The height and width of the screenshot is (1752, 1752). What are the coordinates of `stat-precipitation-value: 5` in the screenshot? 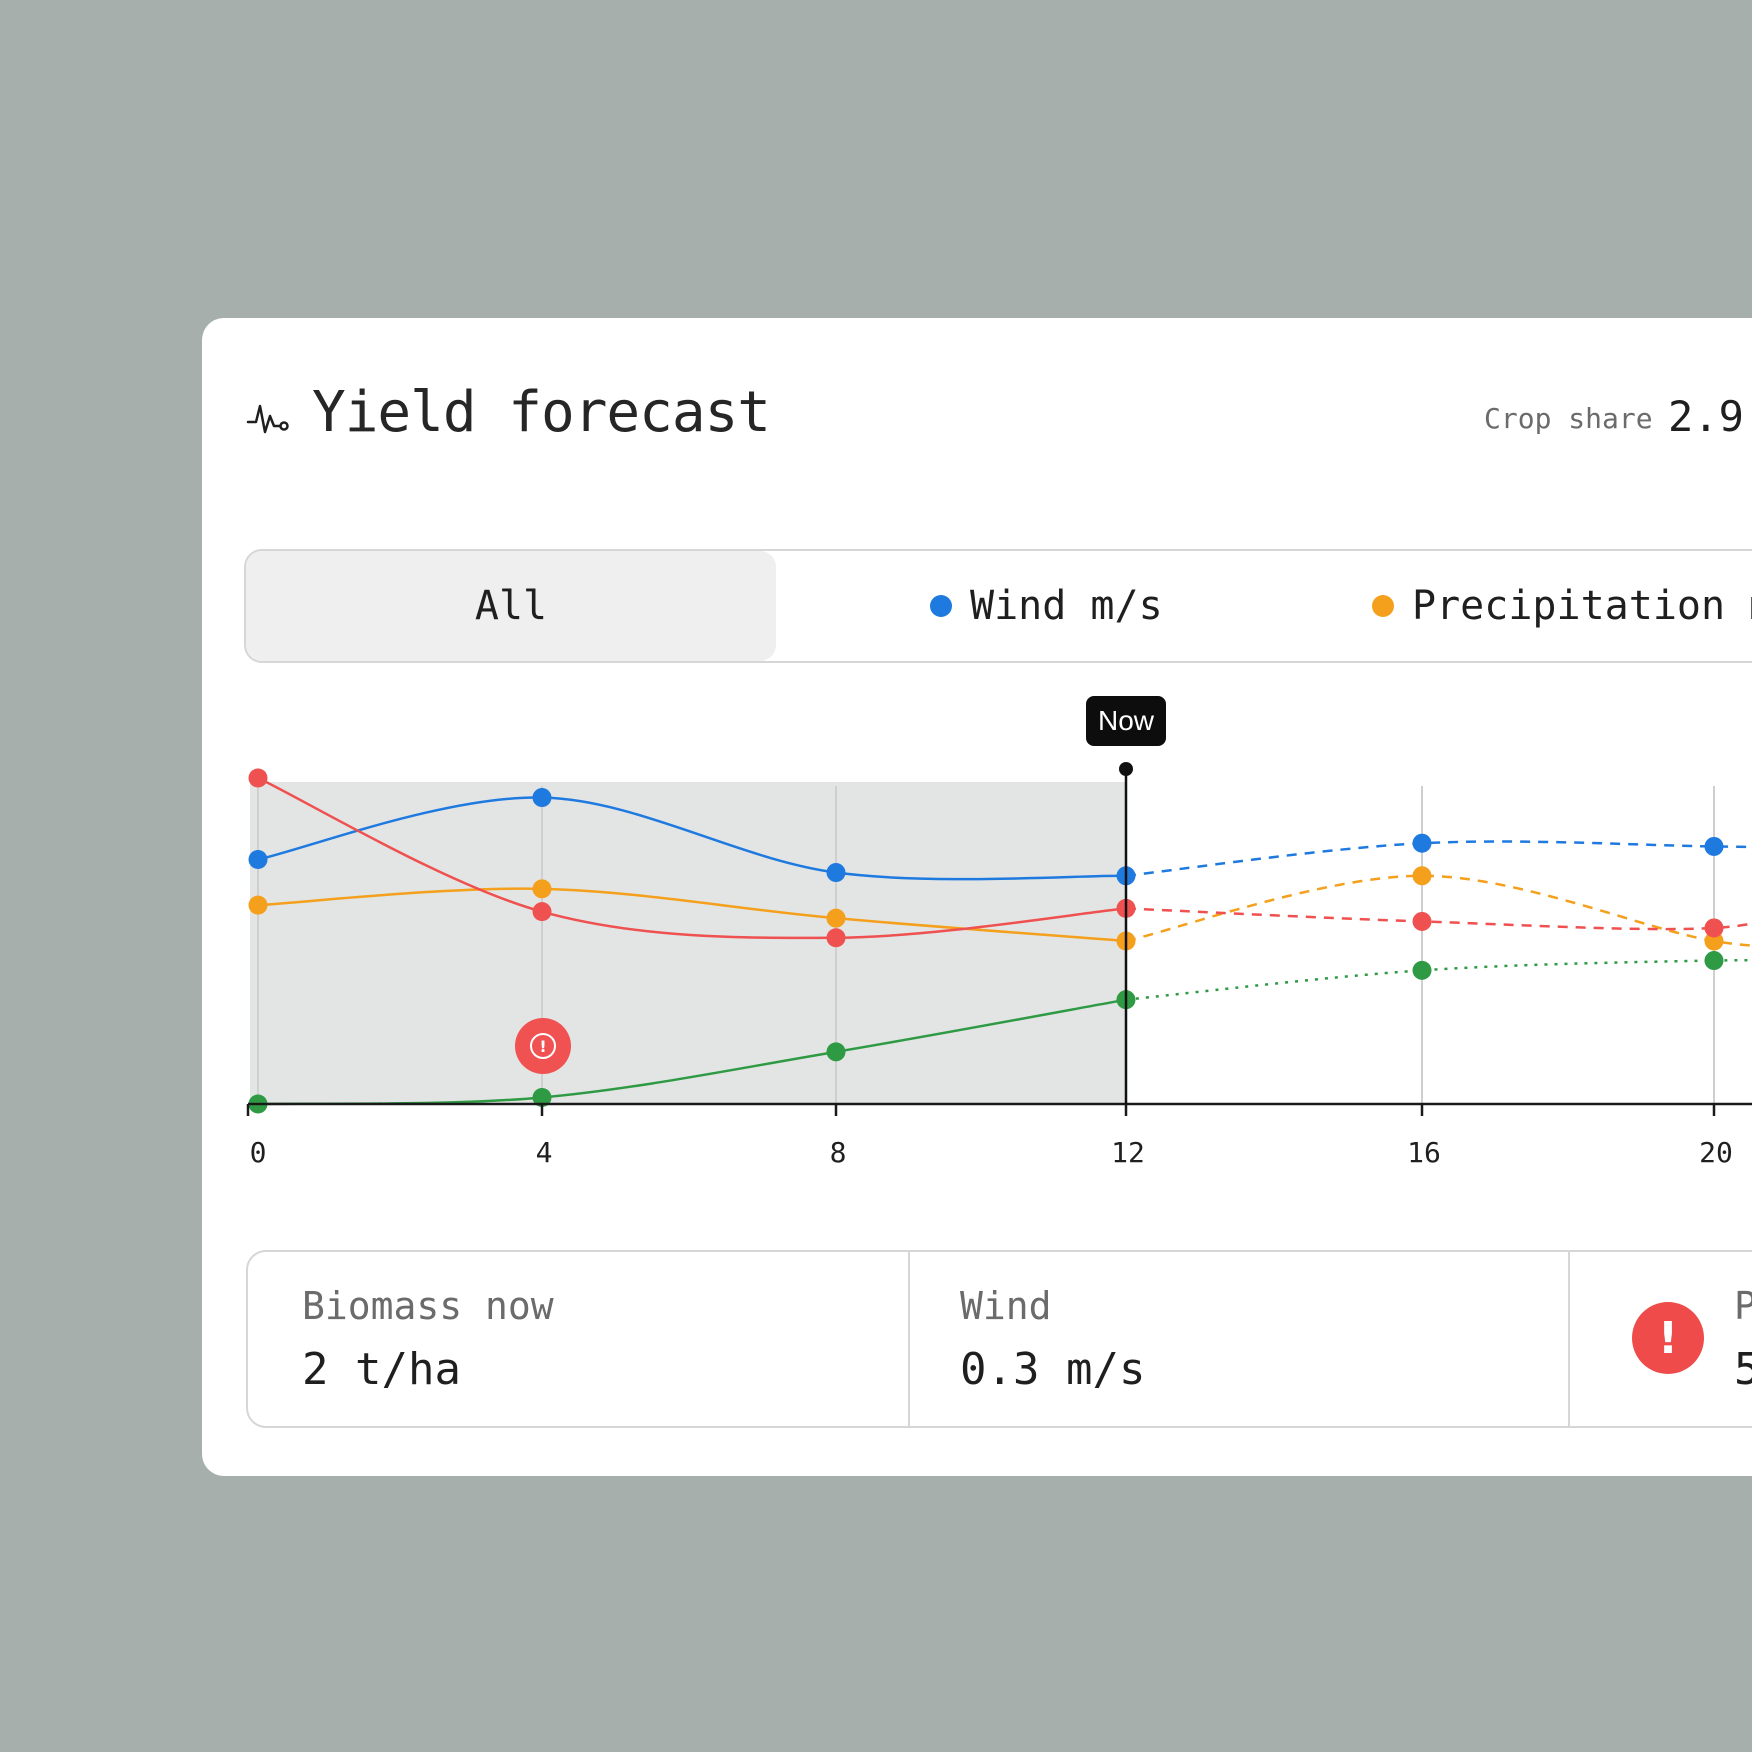 It's located at (1743, 1369).